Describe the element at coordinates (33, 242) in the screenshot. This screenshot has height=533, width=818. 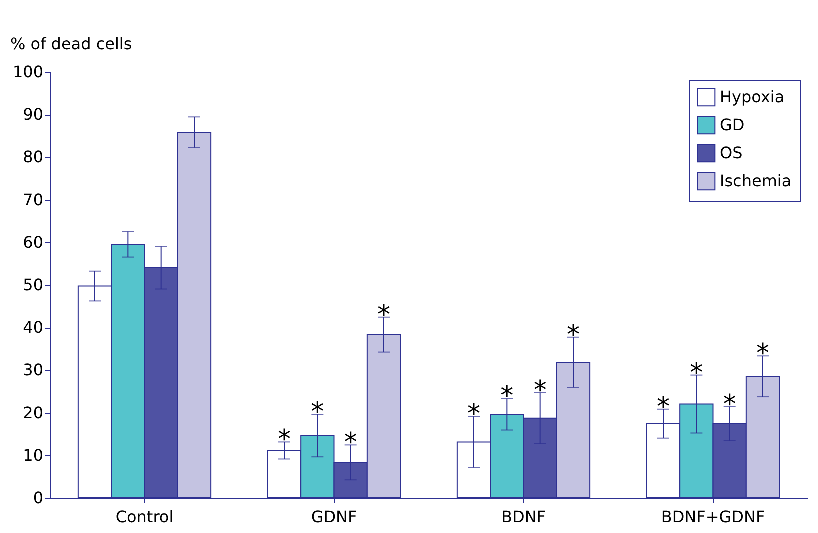
I see `y-tick-label: 60` at that location.